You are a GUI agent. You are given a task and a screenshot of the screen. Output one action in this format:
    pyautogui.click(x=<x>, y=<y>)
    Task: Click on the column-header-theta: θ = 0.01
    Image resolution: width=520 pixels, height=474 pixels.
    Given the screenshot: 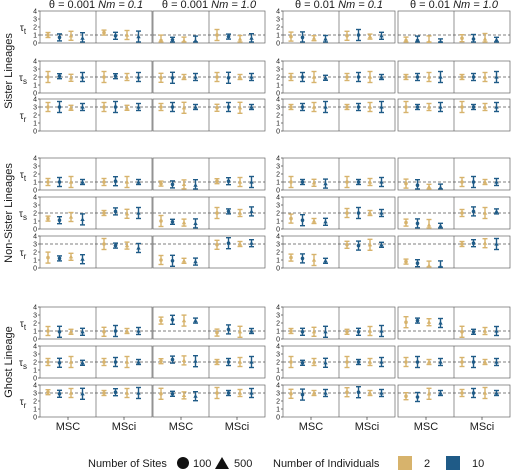 What is the action you would take?
    pyautogui.click(x=431, y=5)
    